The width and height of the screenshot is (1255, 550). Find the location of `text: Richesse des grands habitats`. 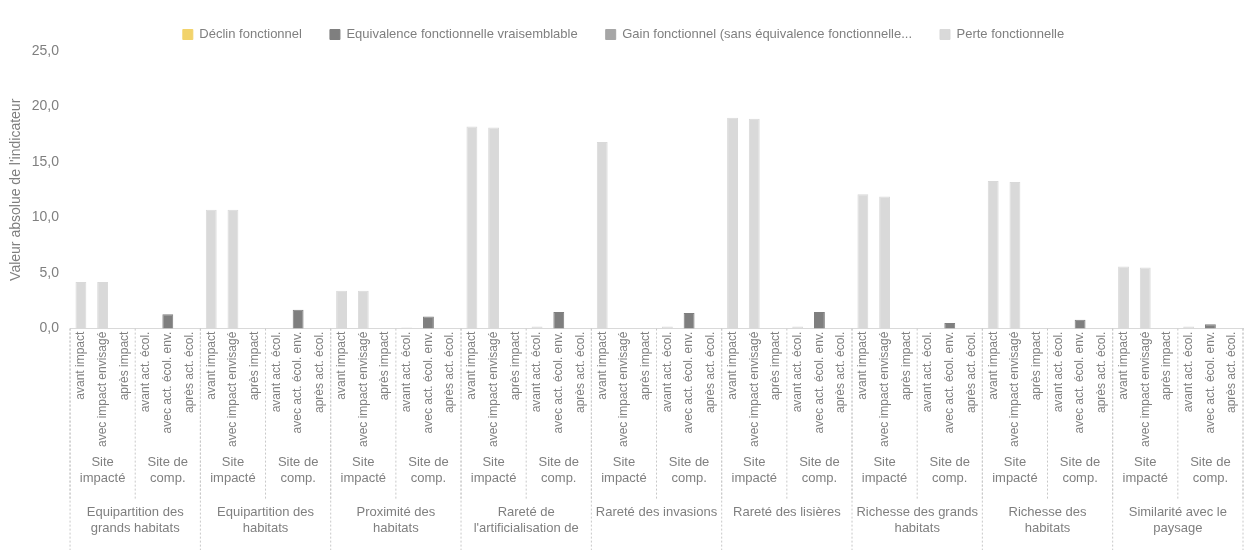

text: Richesse des grands habitats is located at coordinates (917, 520).